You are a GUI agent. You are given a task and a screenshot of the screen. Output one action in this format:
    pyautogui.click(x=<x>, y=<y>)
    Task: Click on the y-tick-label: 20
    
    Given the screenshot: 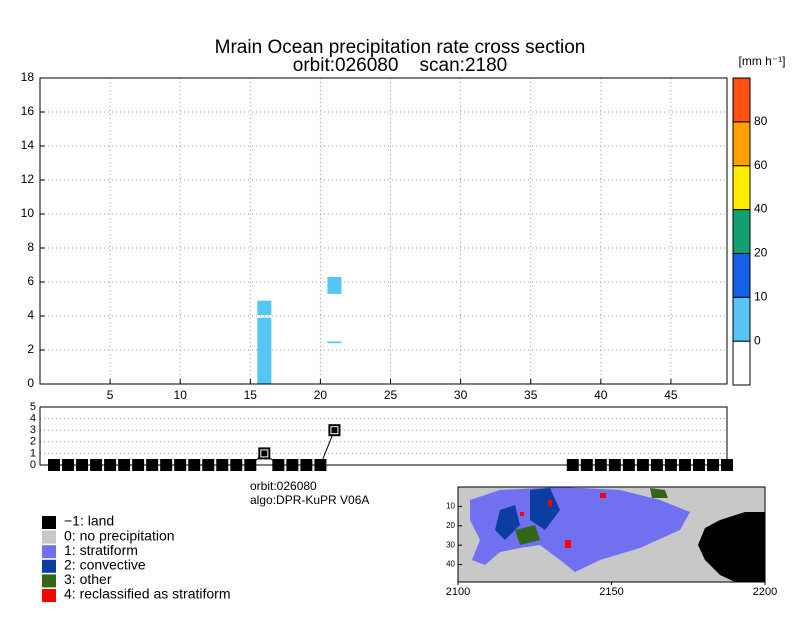 What is the action you would take?
    pyautogui.click(x=450, y=525)
    